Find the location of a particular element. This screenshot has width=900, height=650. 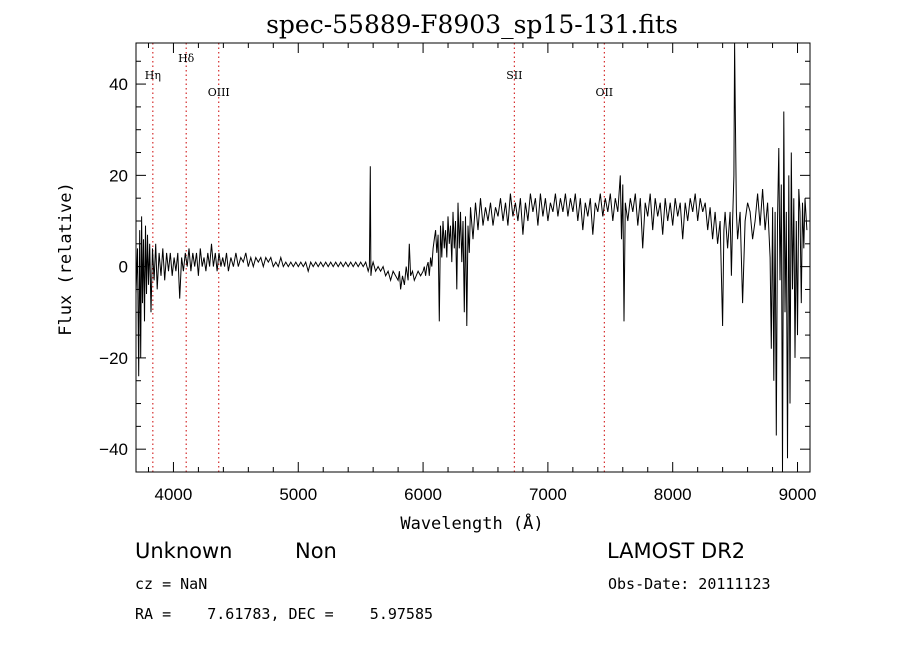

coordinates-label: RA = 7.61783, DEC = 5.97585 is located at coordinates (284, 614).